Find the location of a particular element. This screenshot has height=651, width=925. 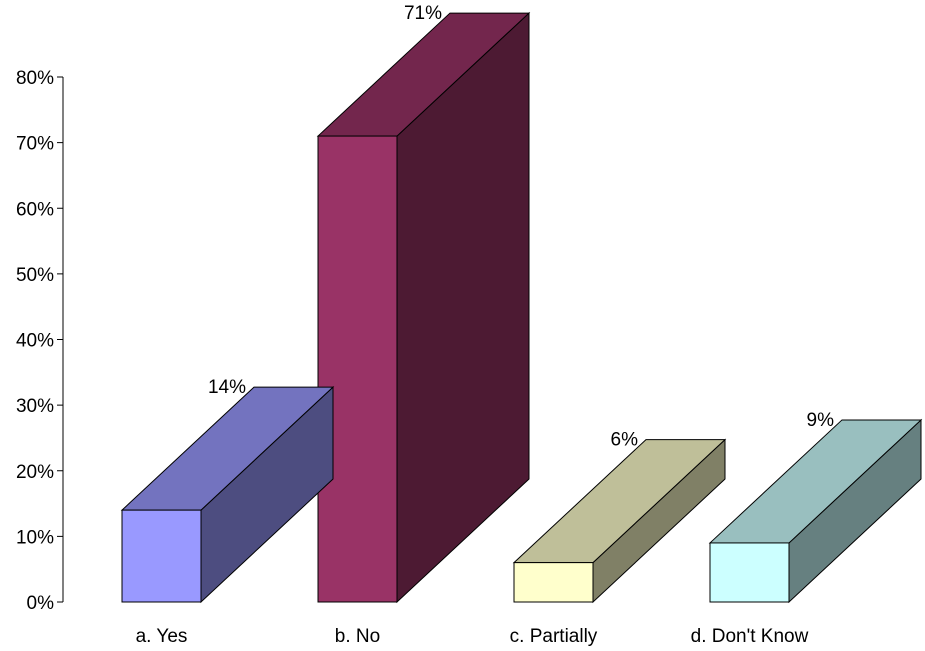

data-label: 6% is located at coordinates (625, 440).